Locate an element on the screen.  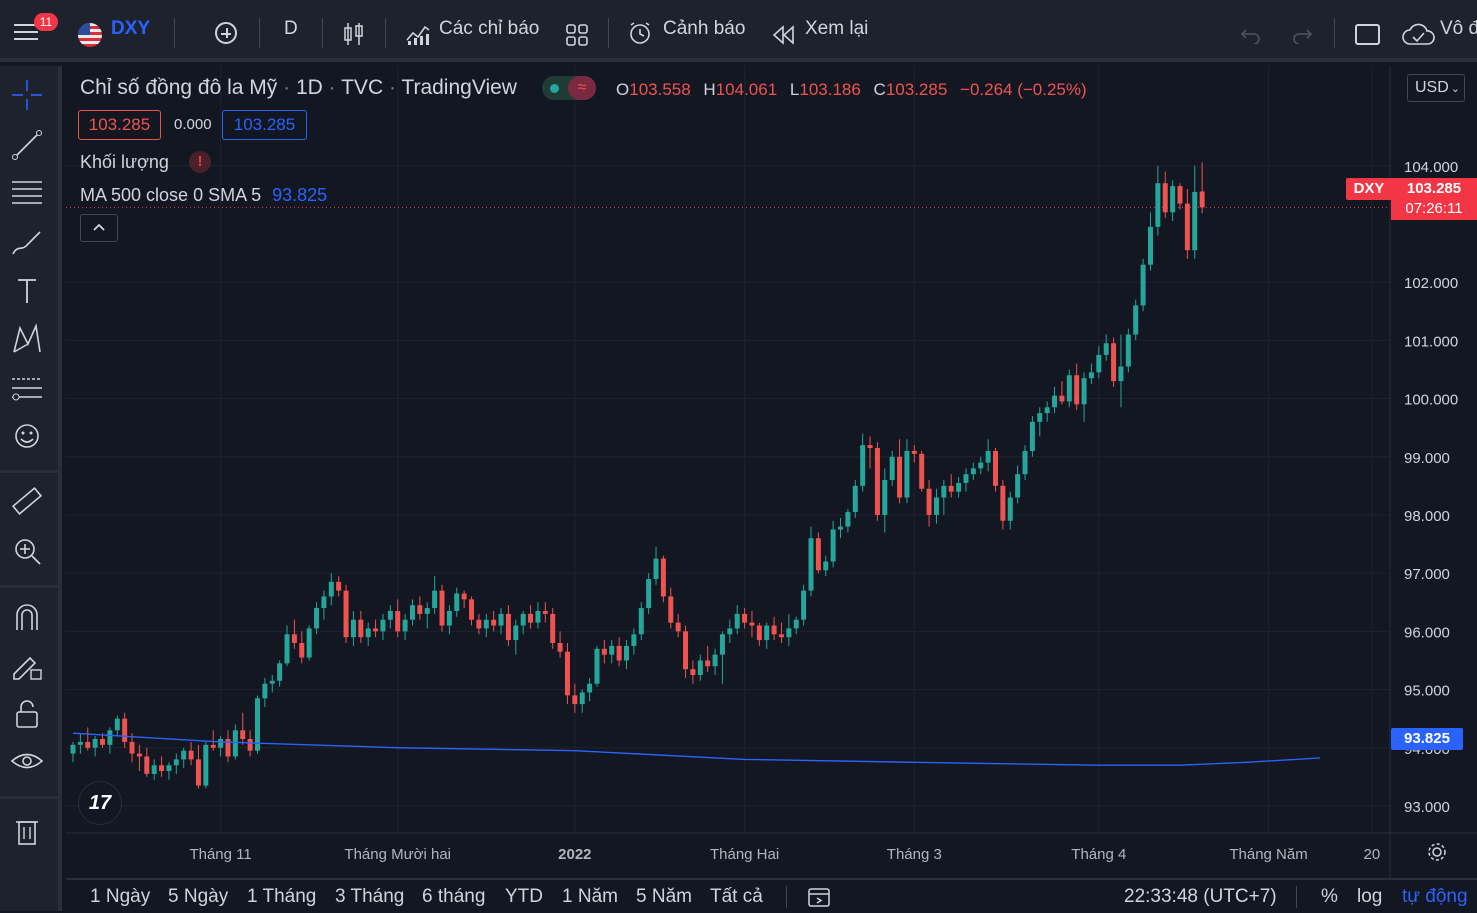
top-toolbar: 11 DXY D Các chỉ báo Cảnh báo Xem lại is located at coordinates (738, 31).